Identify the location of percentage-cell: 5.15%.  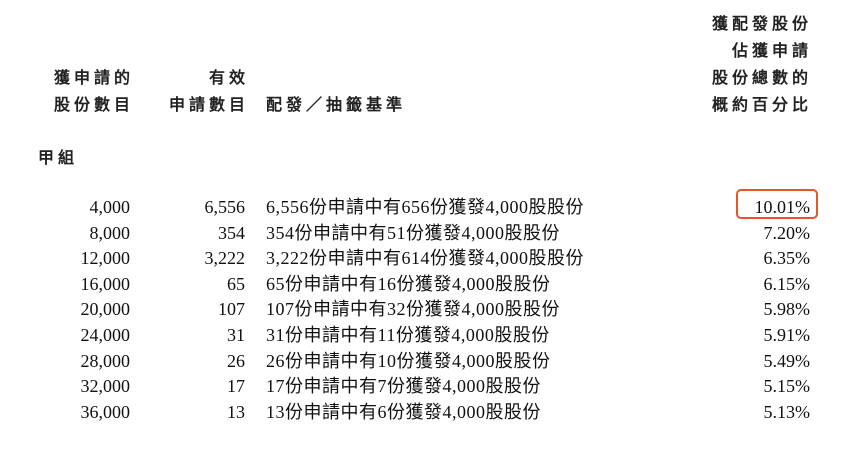
(787, 386).